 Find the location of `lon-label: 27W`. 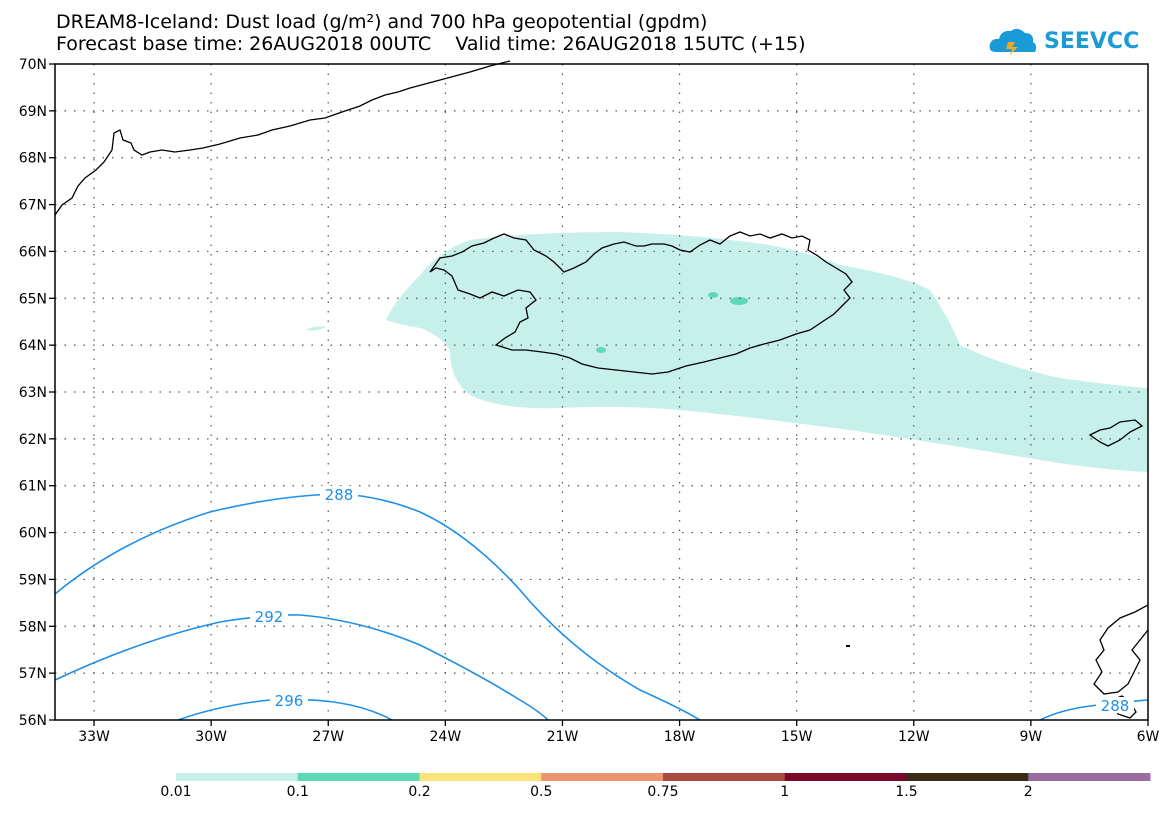

lon-label: 27W is located at coordinates (328, 737).